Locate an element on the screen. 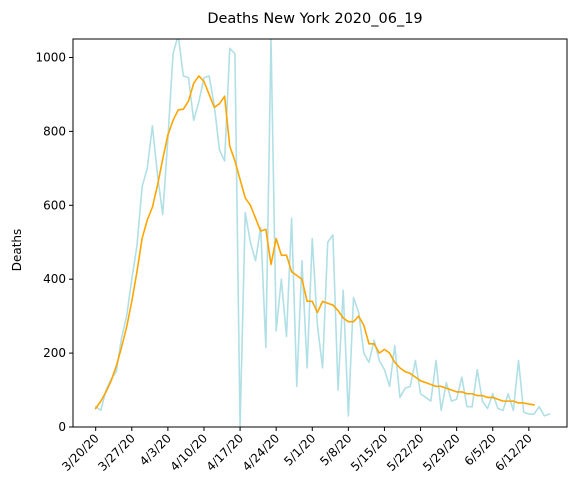 The width and height of the screenshot is (580, 494). y-tick-label: 400 is located at coordinates (54, 279).